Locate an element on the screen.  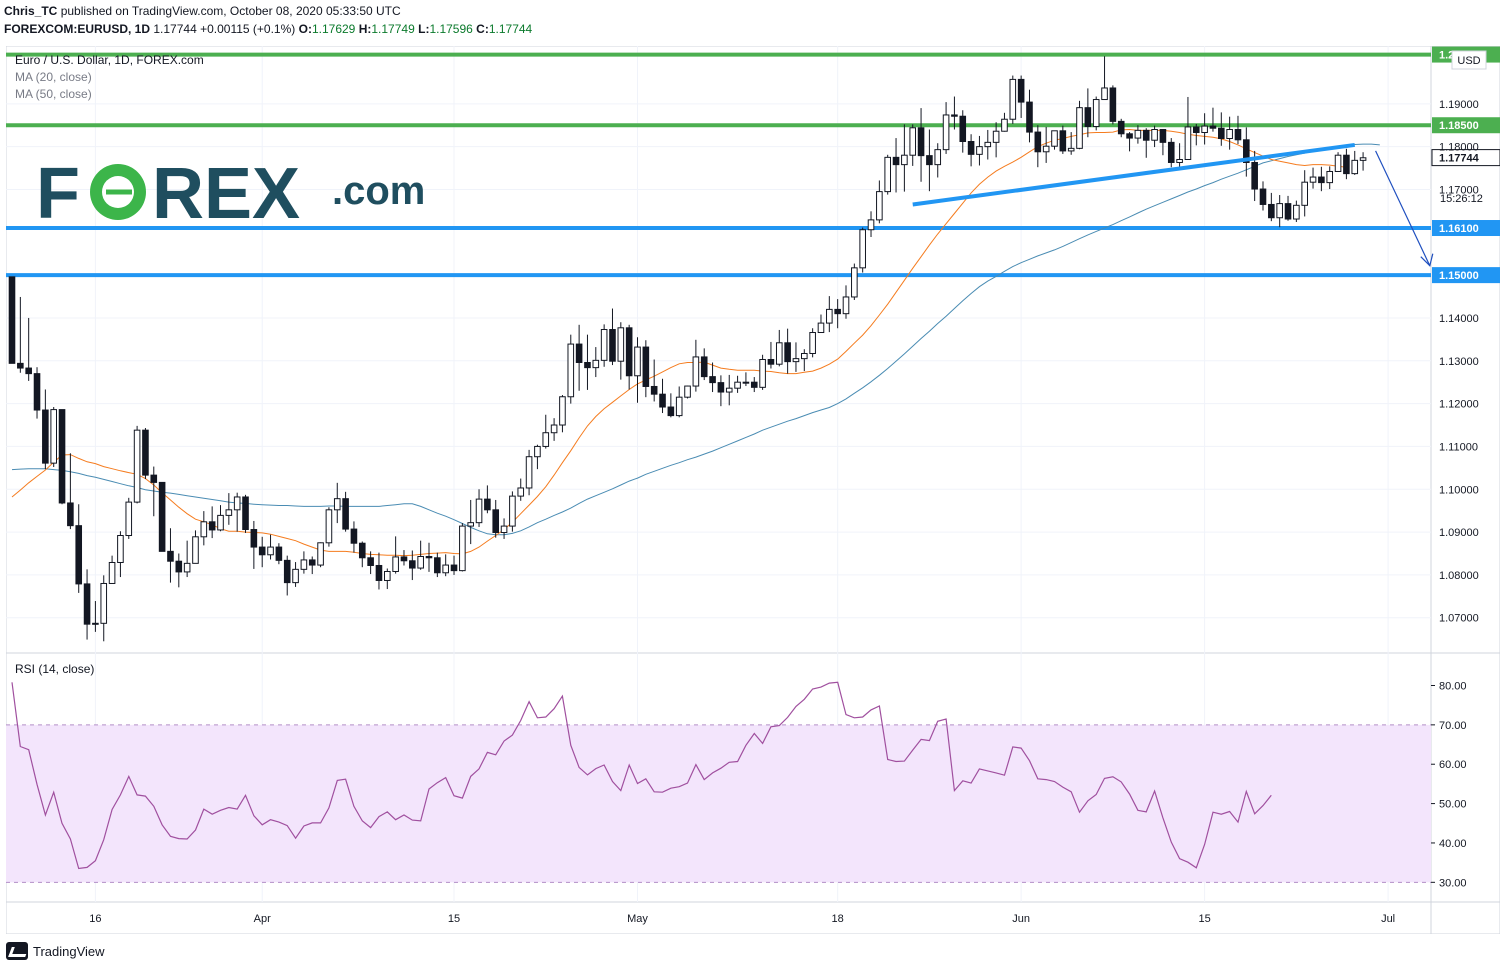
tradingview-footer: TradingView is located at coordinates (55, 951).